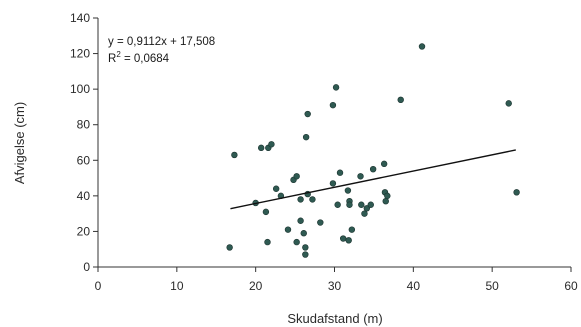  I want to click on x-tick-label: 50, so click(492, 286).